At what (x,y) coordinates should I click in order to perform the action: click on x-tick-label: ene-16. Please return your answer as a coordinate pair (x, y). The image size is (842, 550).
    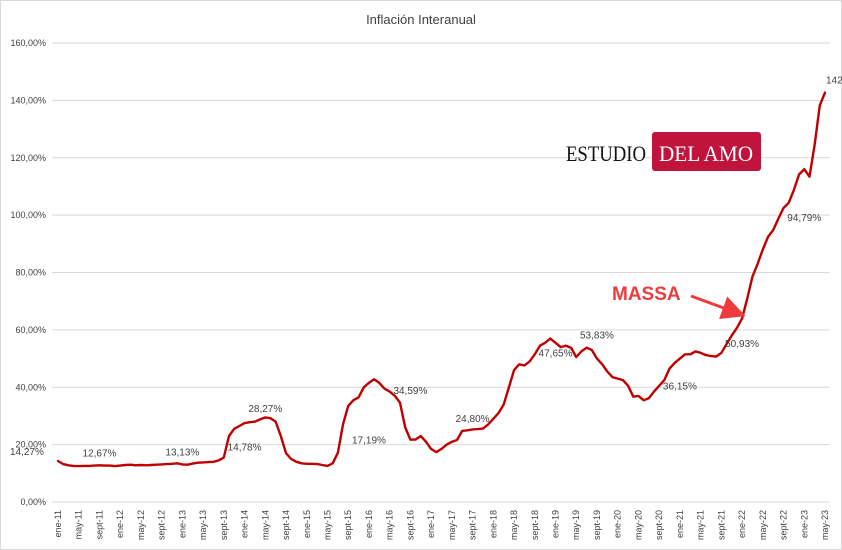
    Looking at the image, I should click on (369, 524).